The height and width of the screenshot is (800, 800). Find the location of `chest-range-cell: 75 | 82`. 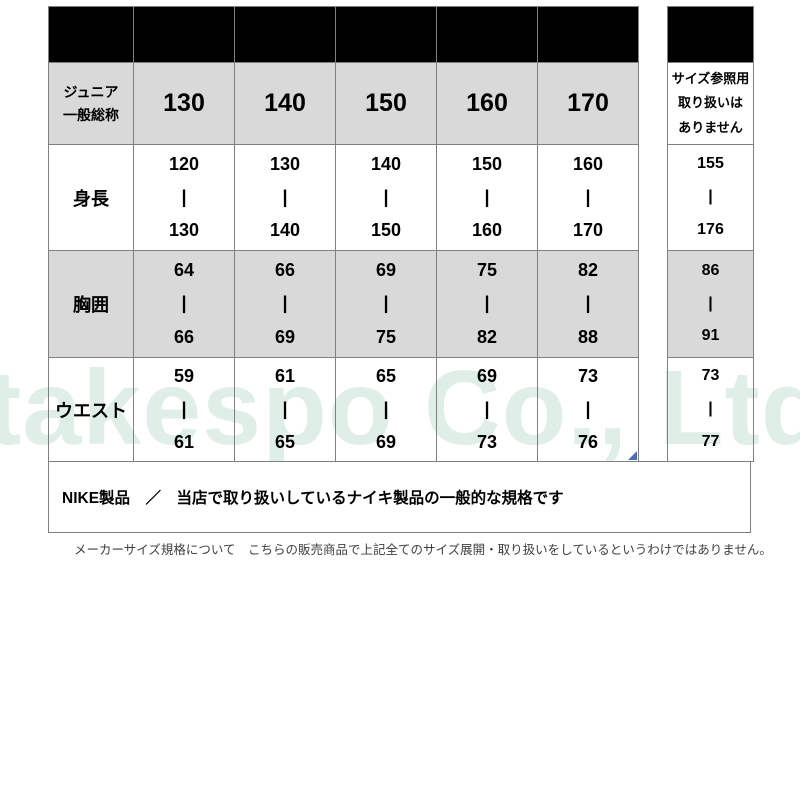

chest-range-cell: 75 | 82 is located at coordinates (487, 304).